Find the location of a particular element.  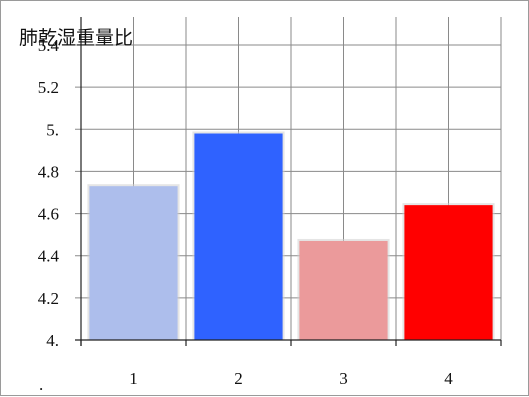

y-tick-label: 4.4 is located at coordinates (49, 256).